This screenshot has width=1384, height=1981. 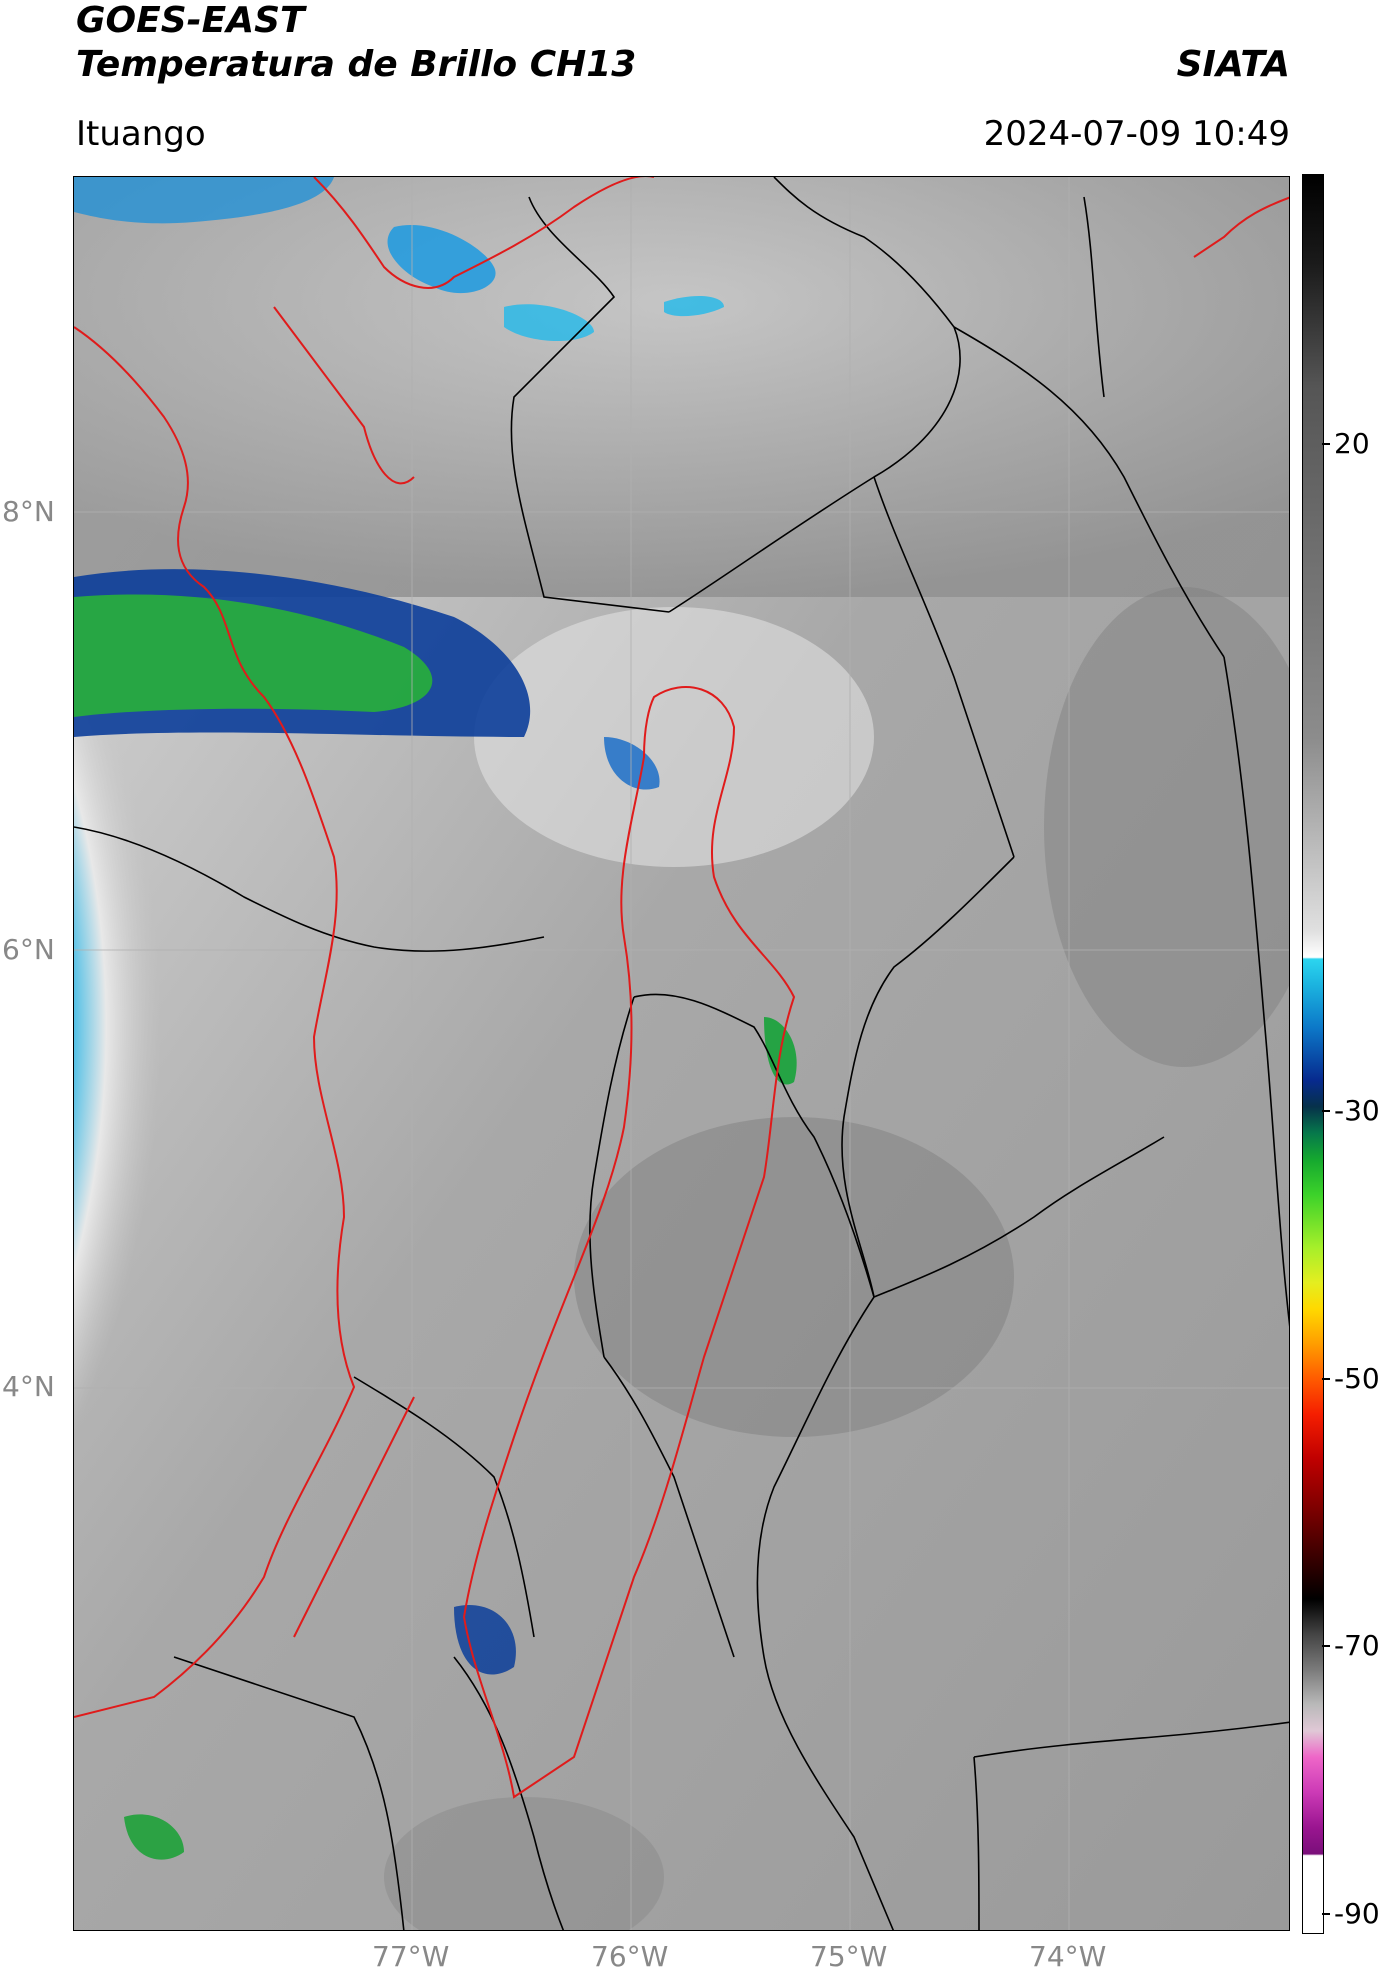 I want to click on dark-surface-patch-east, so click(x=1166, y=827).